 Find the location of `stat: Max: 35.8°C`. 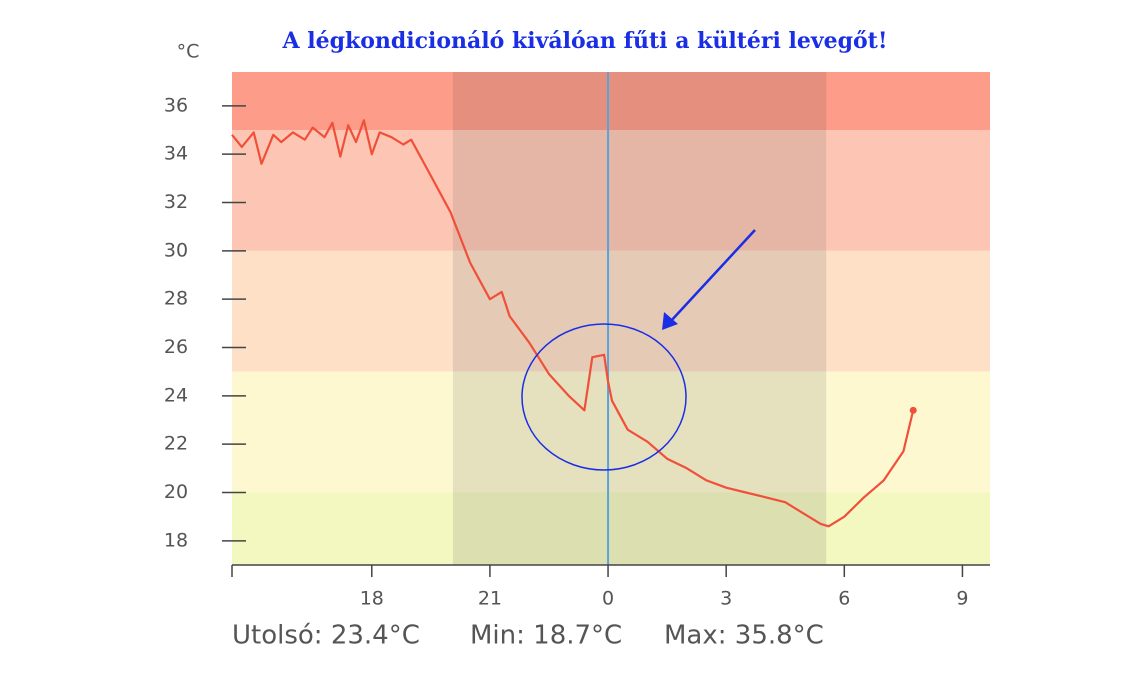

stat: Max: 35.8°C is located at coordinates (744, 636).